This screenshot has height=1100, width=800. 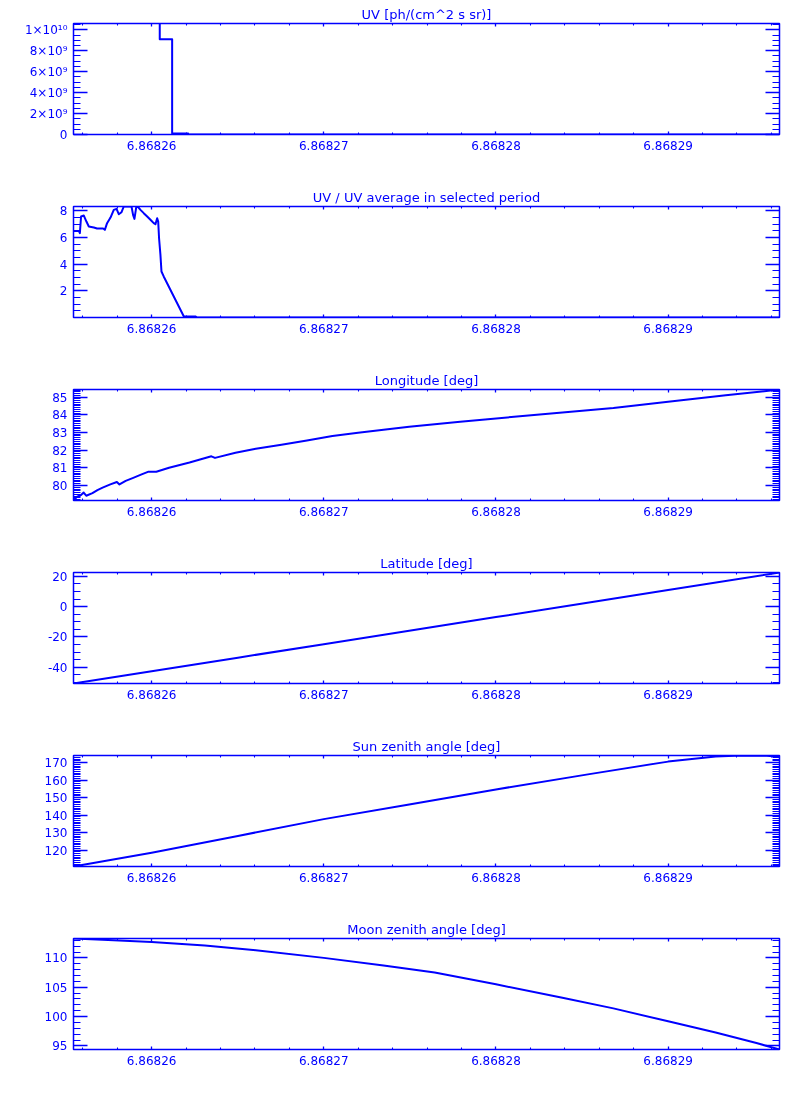 What do you see at coordinates (57, 667) in the screenshot?
I see `y-tick-label: -40` at bounding box center [57, 667].